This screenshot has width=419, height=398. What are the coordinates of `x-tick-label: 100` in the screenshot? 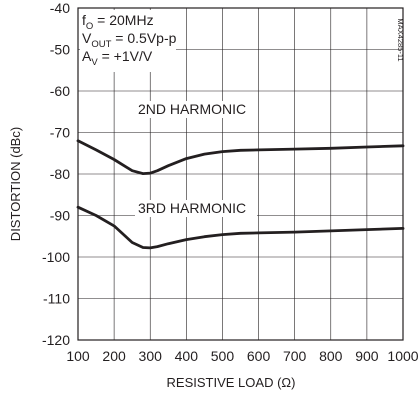 It's located at (78, 356).